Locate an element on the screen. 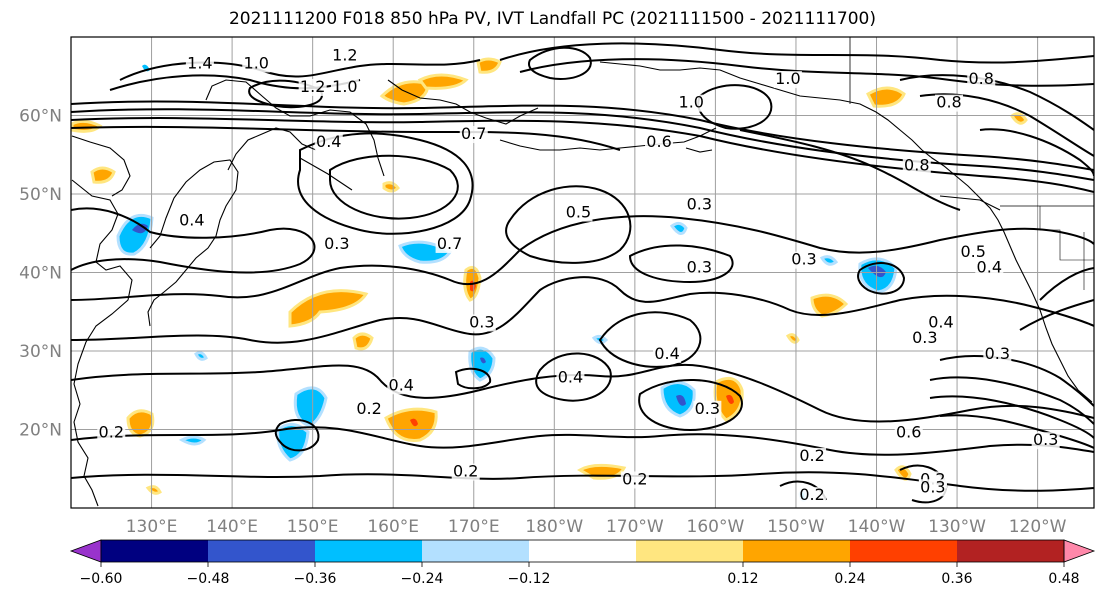  colorbar-tick-label: −0.24 is located at coordinates (422, 579).